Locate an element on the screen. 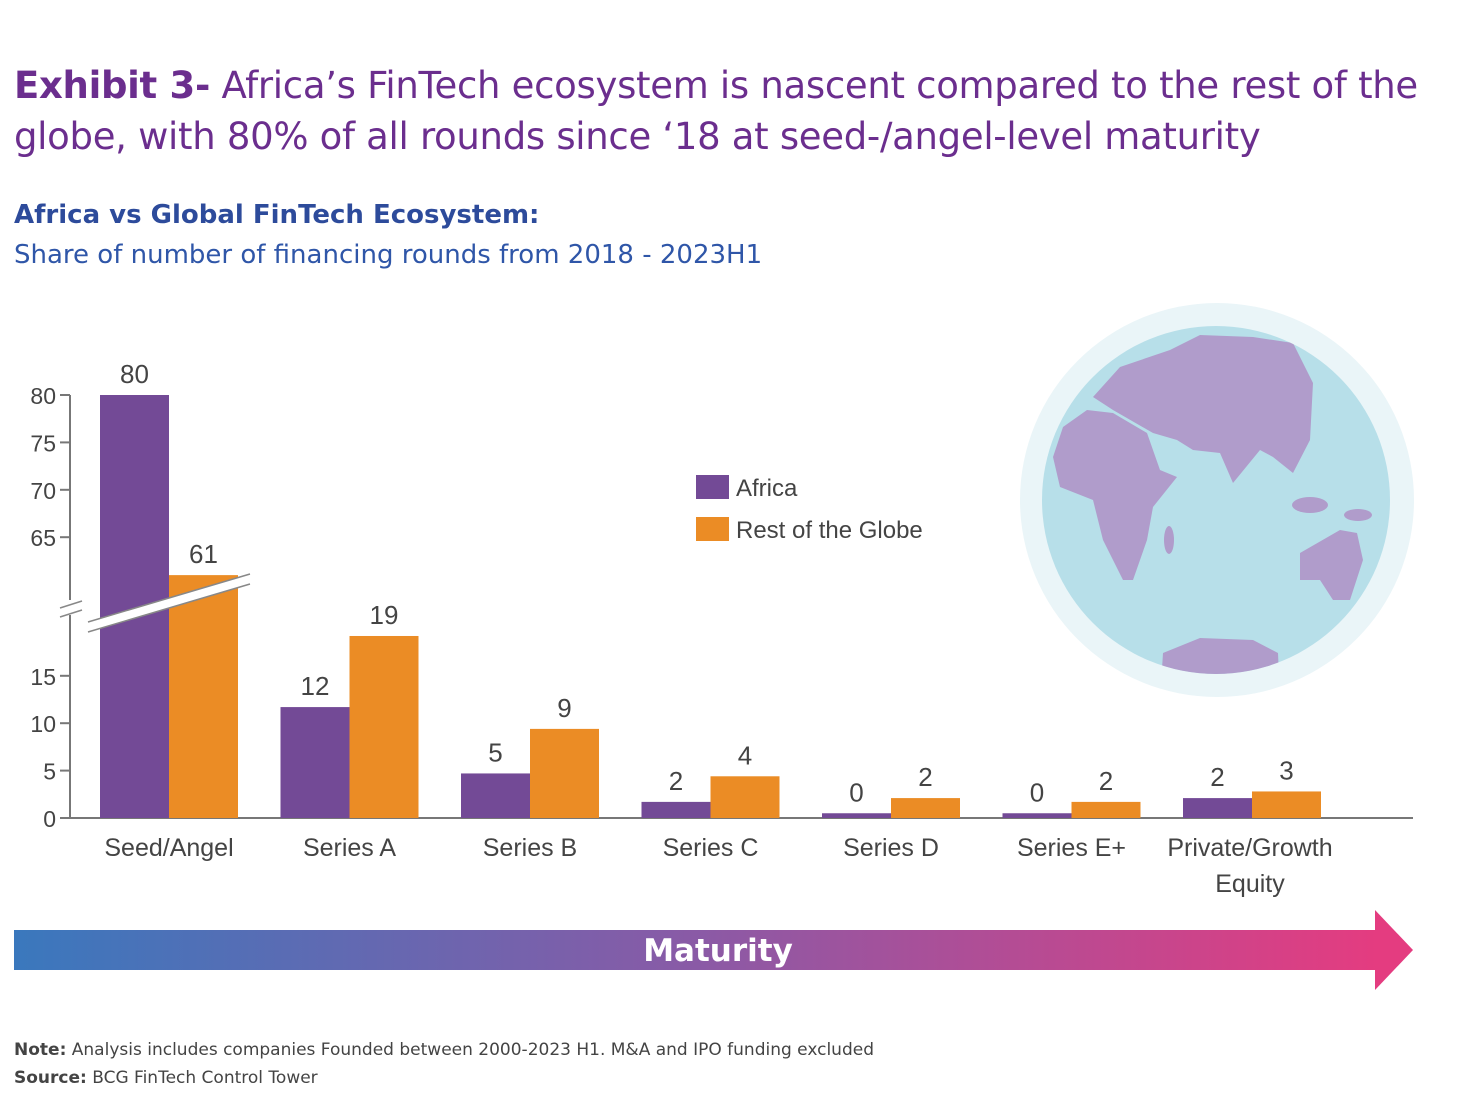  maturity-label: Maturity is located at coordinates (718, 951).